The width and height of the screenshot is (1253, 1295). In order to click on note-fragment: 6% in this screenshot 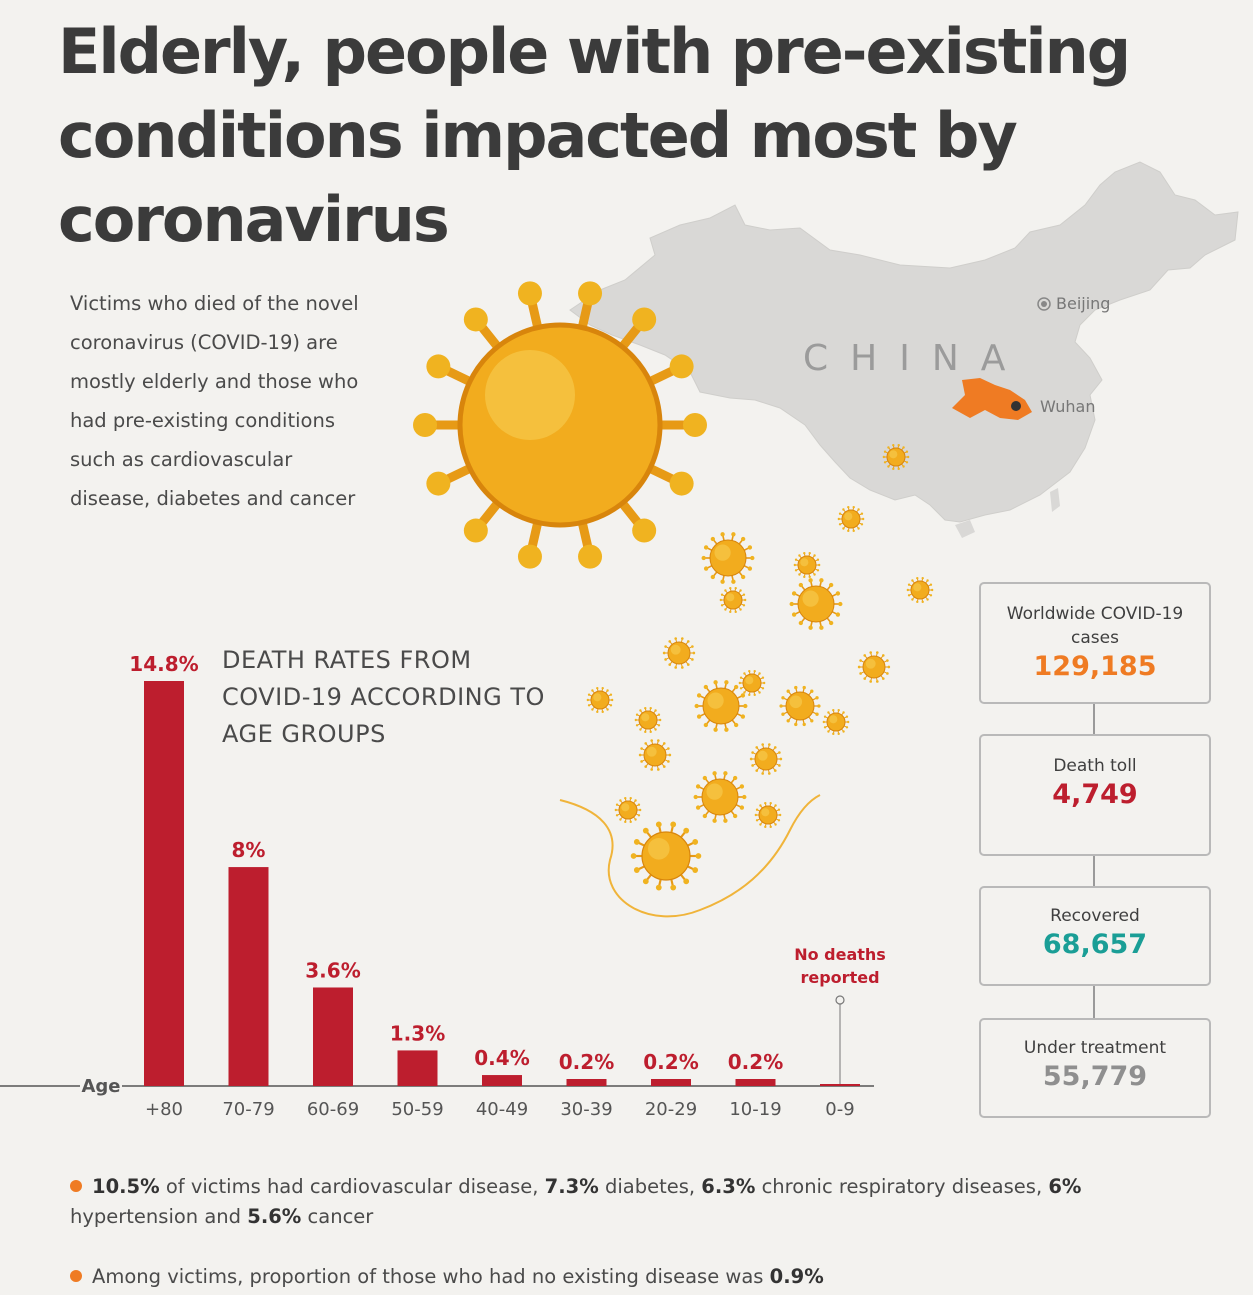, I will do `click(1065, 1186)`.